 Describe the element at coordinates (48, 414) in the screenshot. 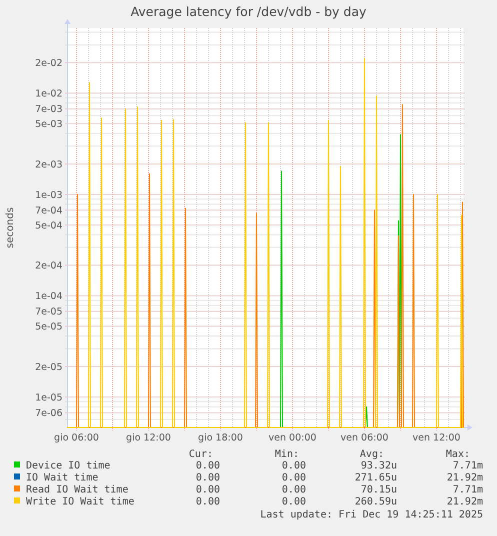

I see `y-tick-label: 7e-06` at that location.